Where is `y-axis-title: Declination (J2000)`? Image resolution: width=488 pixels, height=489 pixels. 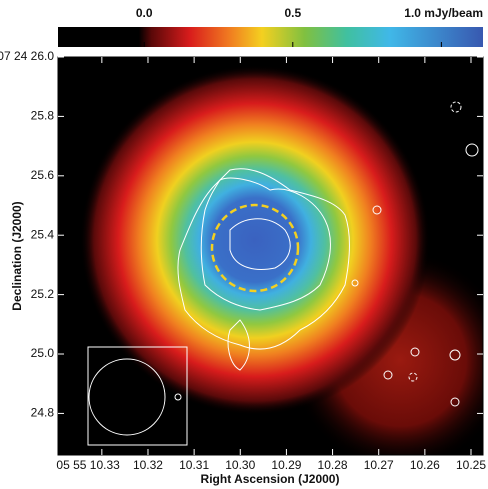 y-axis-title: Declination (J2000) is located at coordinates (17, 255).